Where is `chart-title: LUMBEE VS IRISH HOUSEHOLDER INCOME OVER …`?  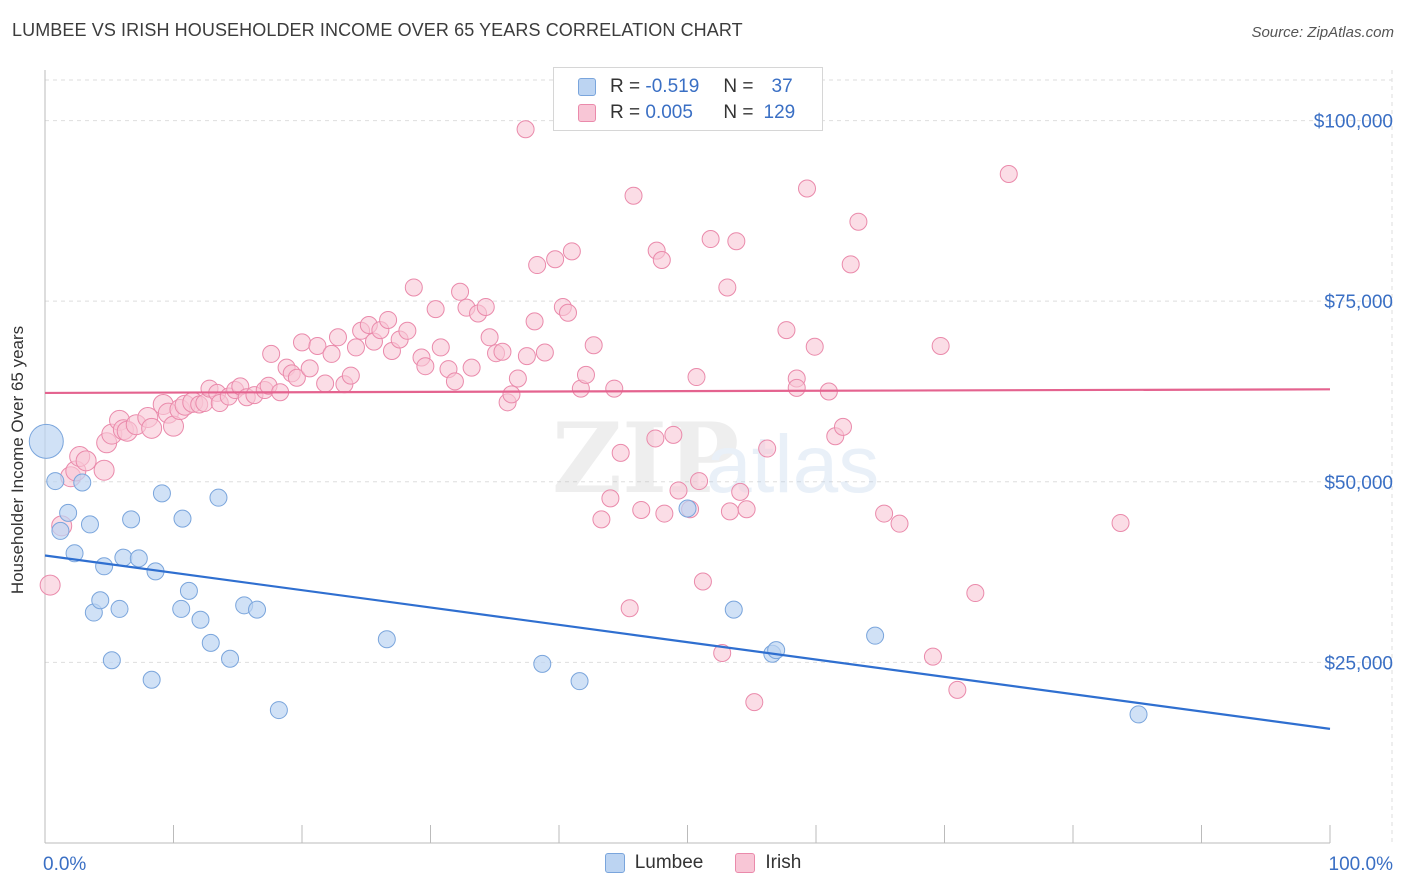 chart-title: LUMBEE VS IRISH HOUSEHOLDER INCOME OVER … is located at coordinates (377, 30).